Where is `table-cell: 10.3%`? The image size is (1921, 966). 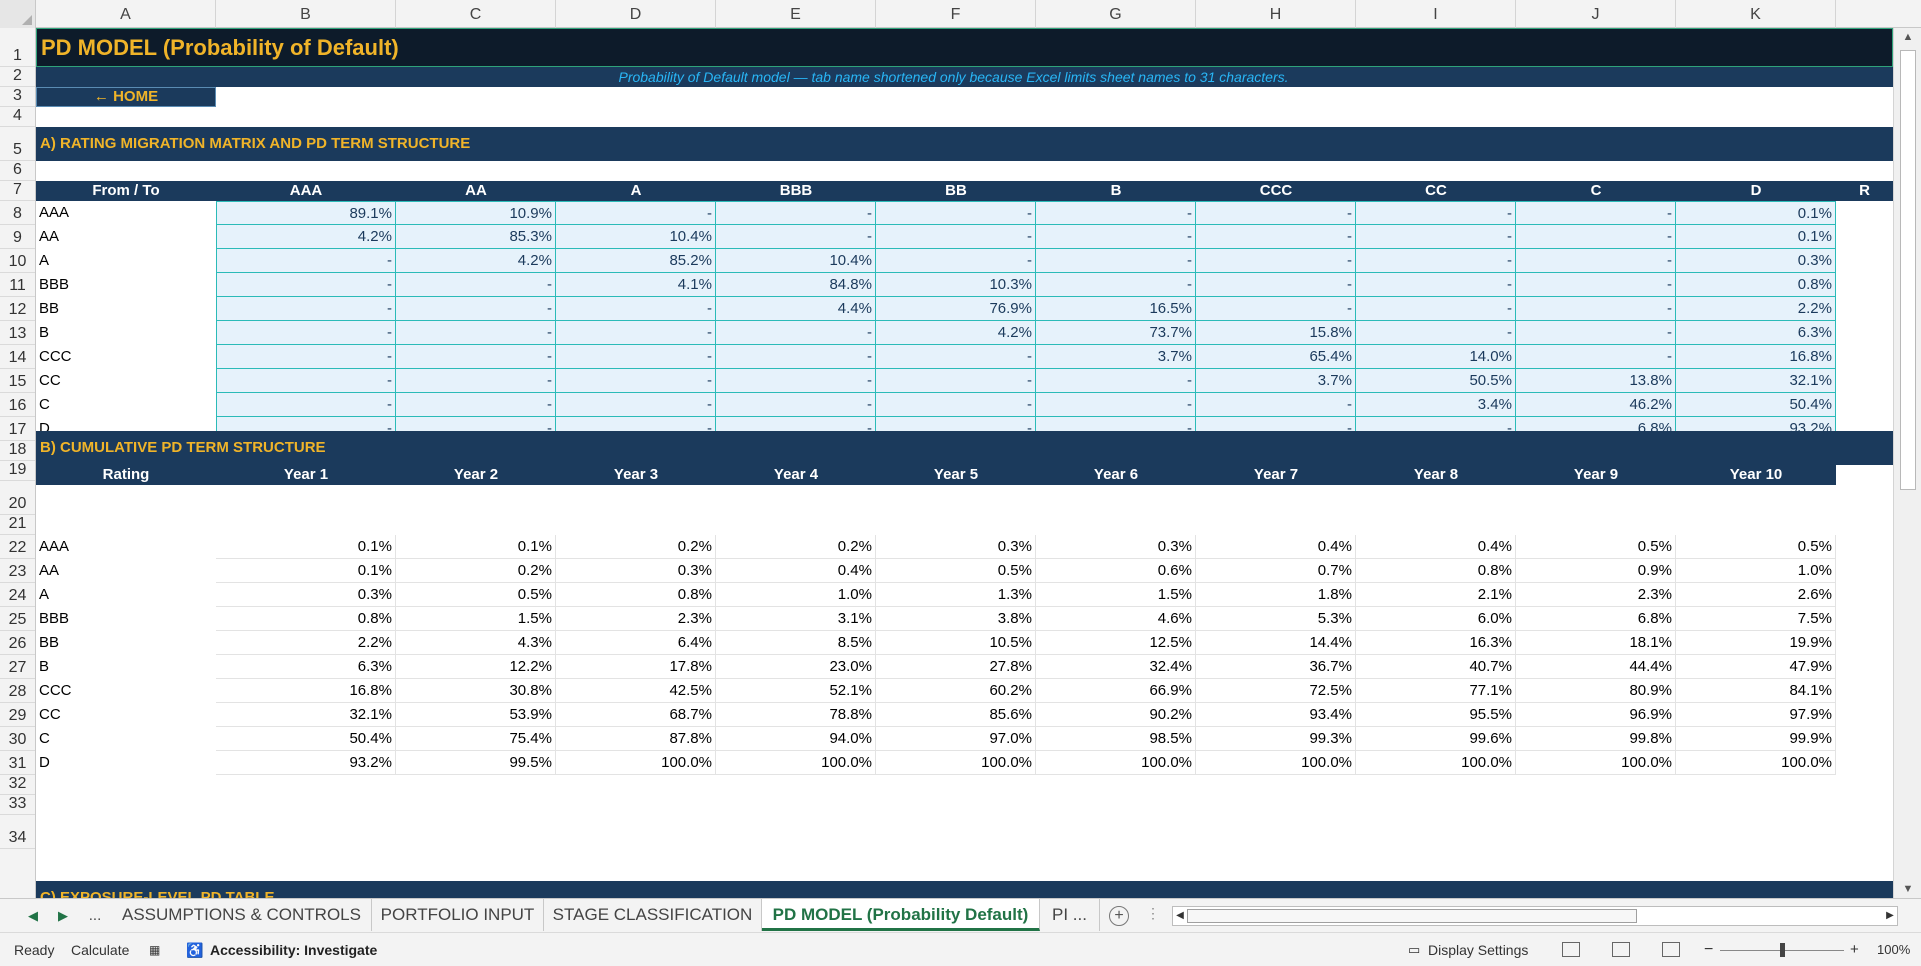 table-cell: 10.3% is located at coordinates (956, 285).